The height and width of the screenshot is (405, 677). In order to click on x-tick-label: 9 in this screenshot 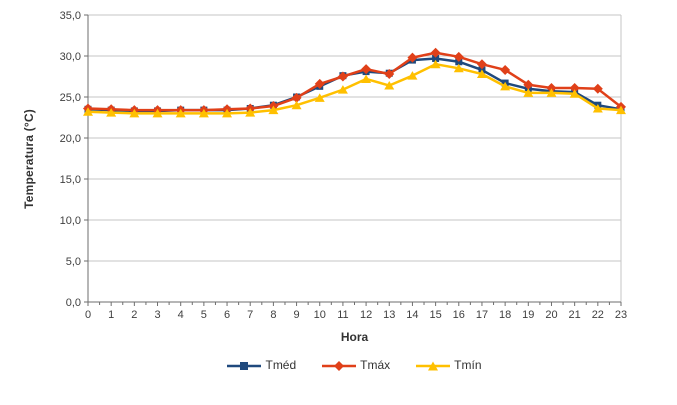, I will do `click(297, 315)`.